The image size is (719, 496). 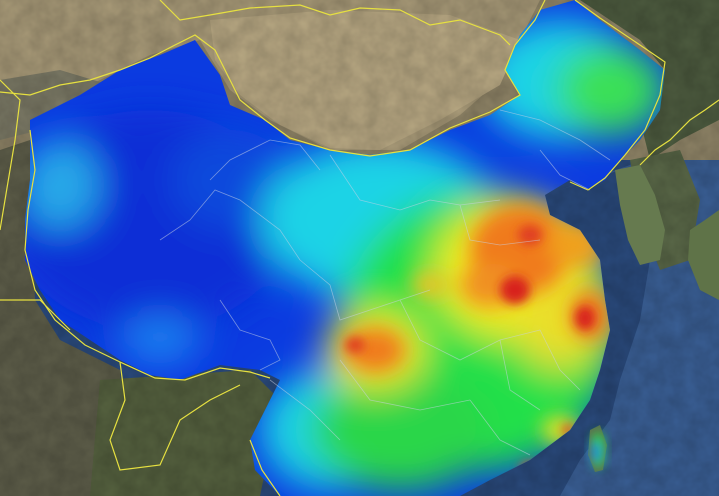 I want to click on taiwan-heatmap, so click(x=598, y=450).